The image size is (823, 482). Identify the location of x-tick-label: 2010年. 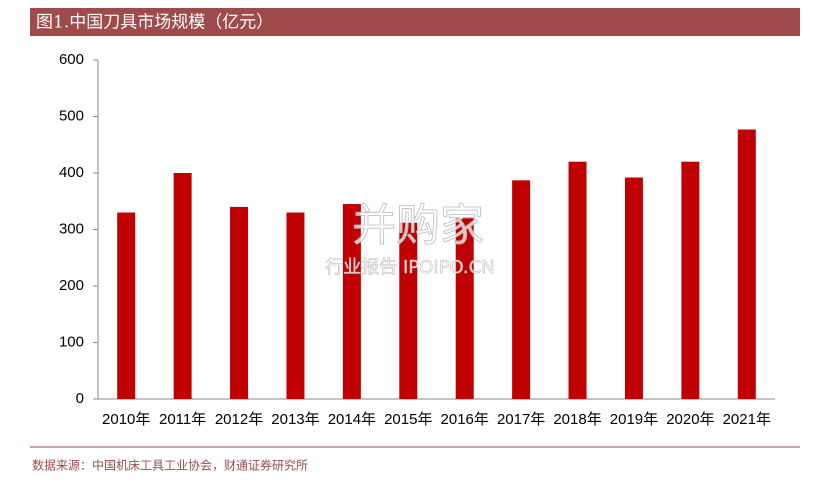
(126, 419).